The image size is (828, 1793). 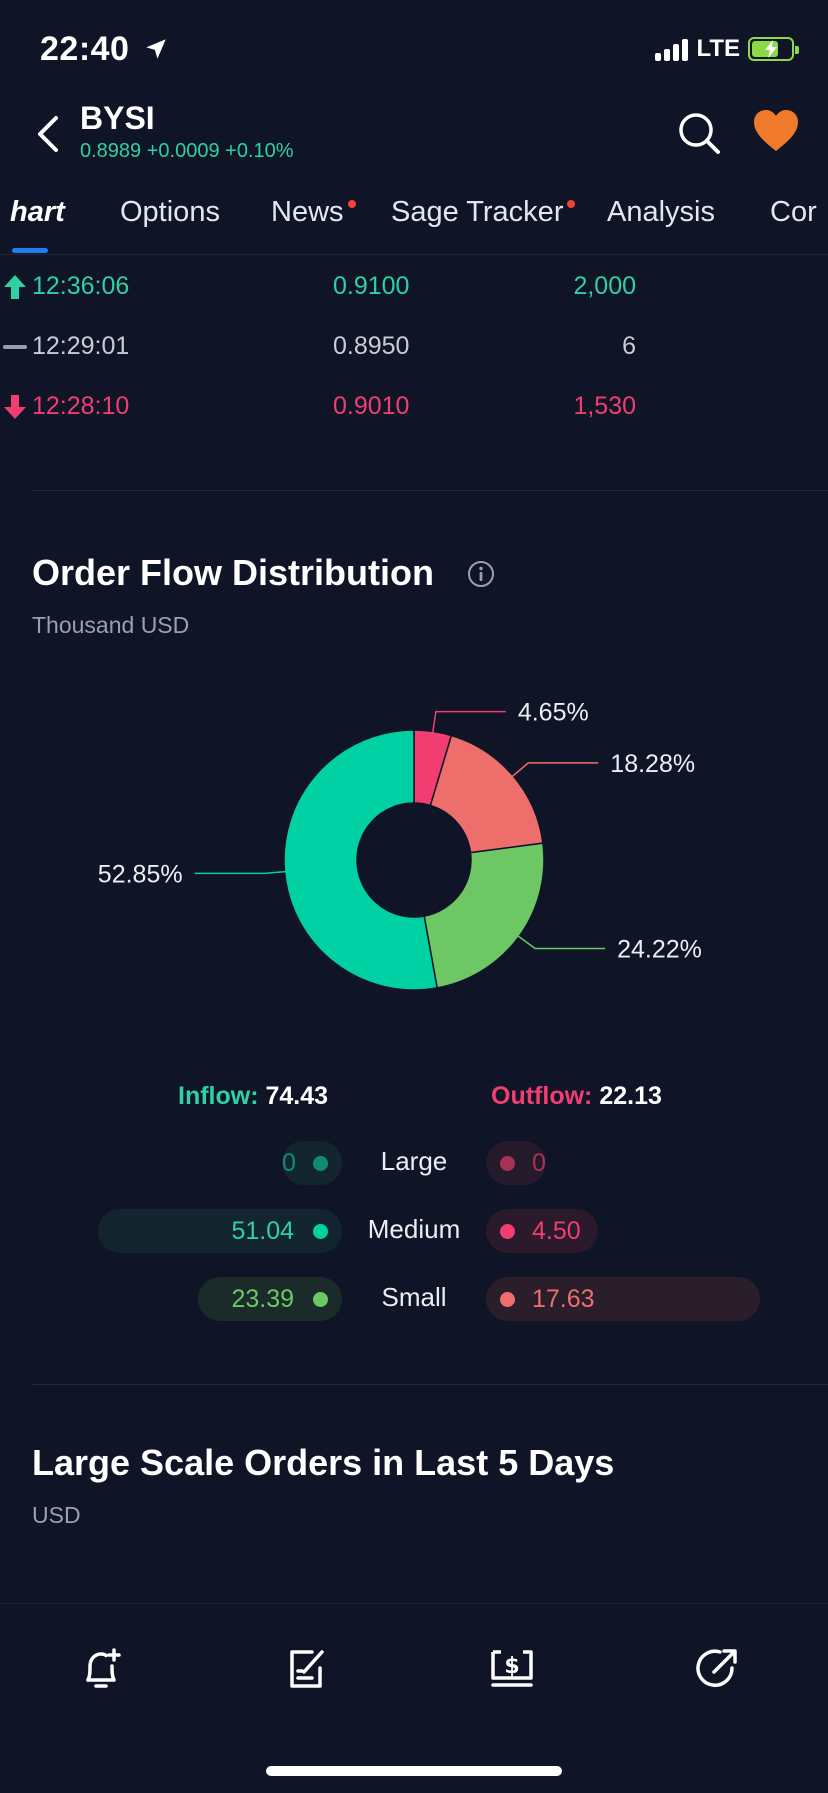 What do you see at coordinates (414, 1771) in the screenshot?
I see `home-indicator` at bounding box center [414, 1771].